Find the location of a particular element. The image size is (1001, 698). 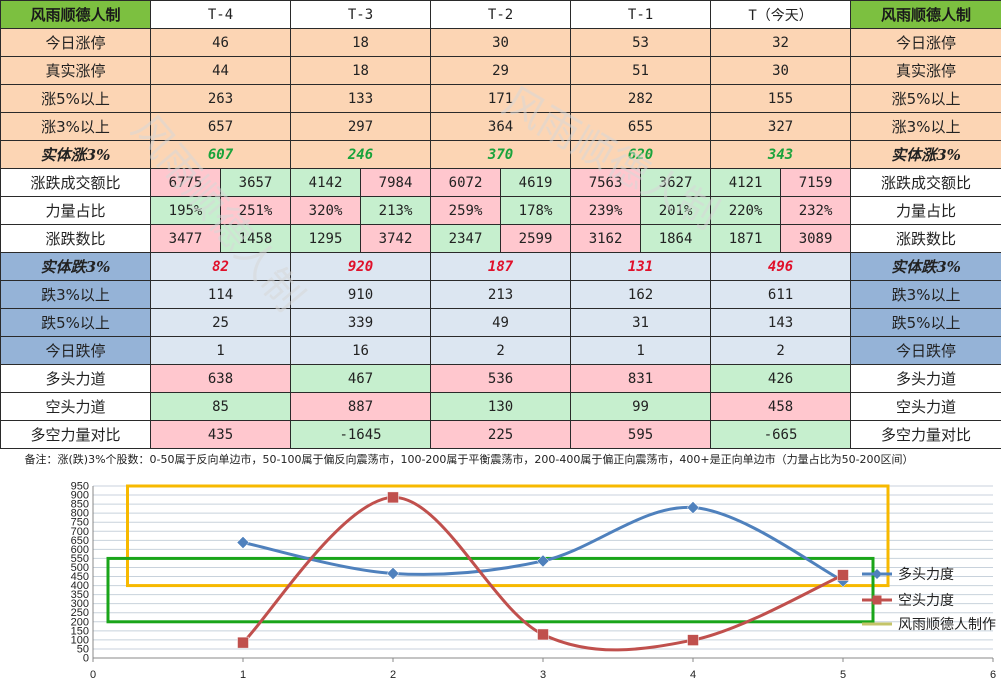

table-cell: 251% is located at coordinates (255, 210).